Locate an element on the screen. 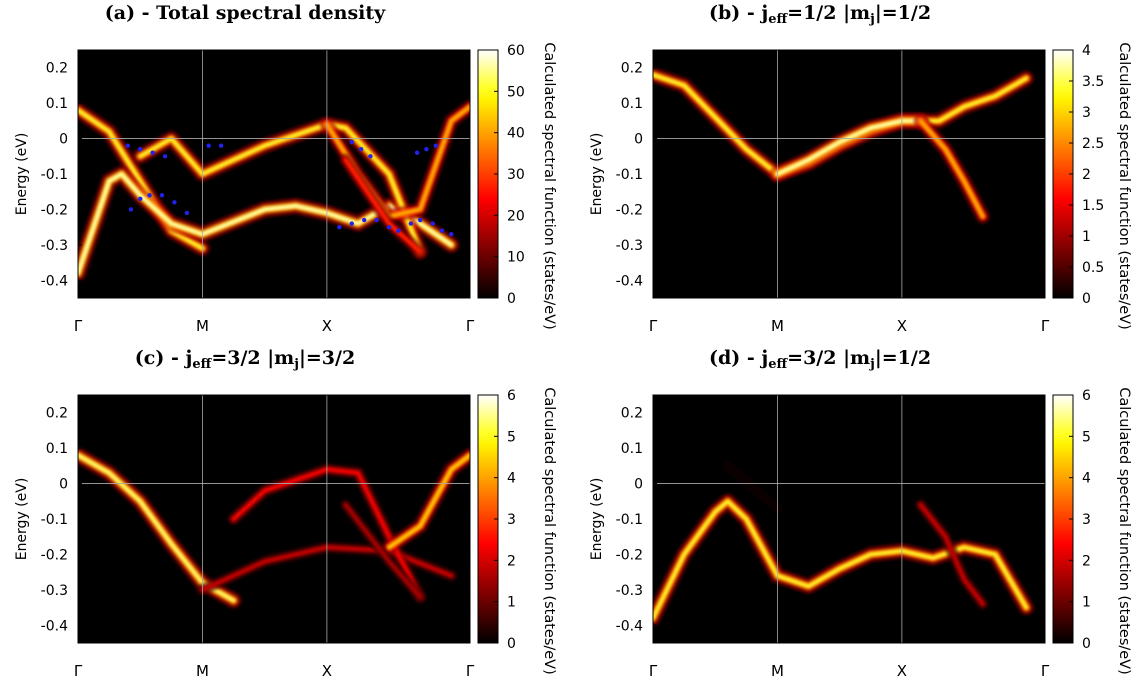  plot-area is located at coordinates (274, 519).